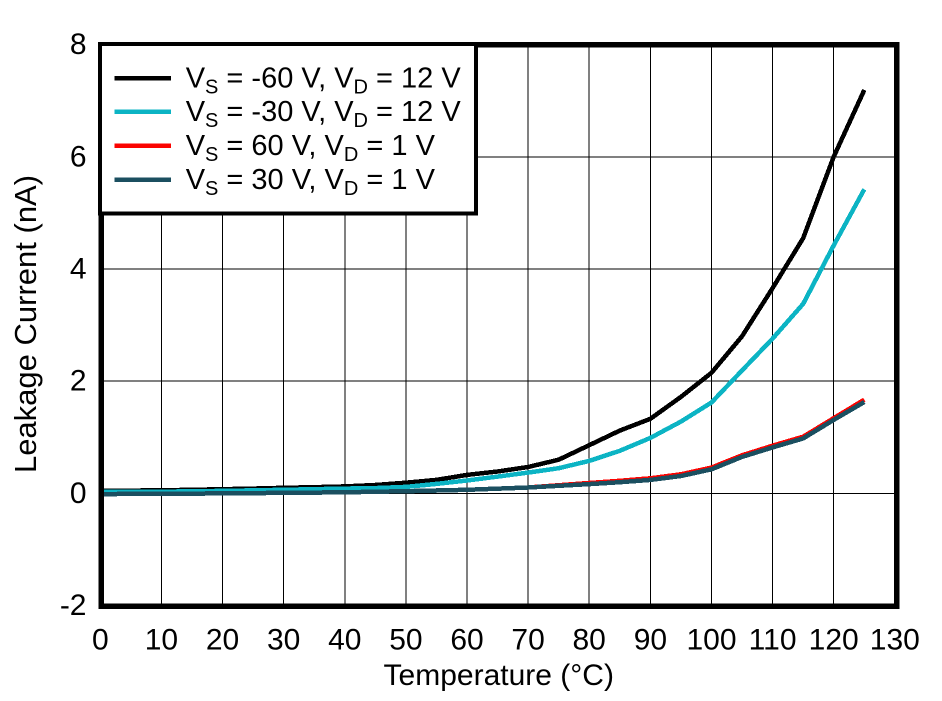 The height and width of the screenshot is (701, 942). Describe the element at coordinates (650, 640) in the screenshot. I see `svg-text: 90` at that location.